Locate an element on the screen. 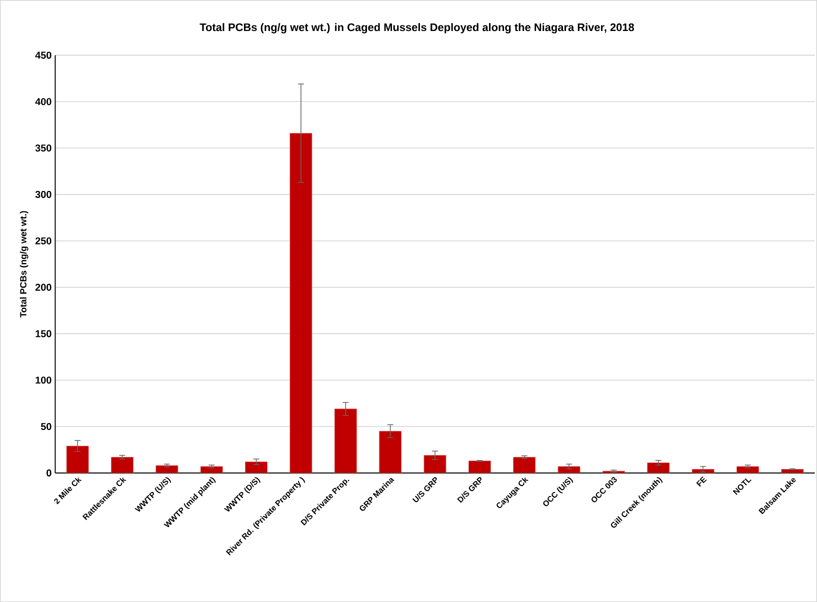  y-tick-label: 50 is located at coordinates (46, 426).